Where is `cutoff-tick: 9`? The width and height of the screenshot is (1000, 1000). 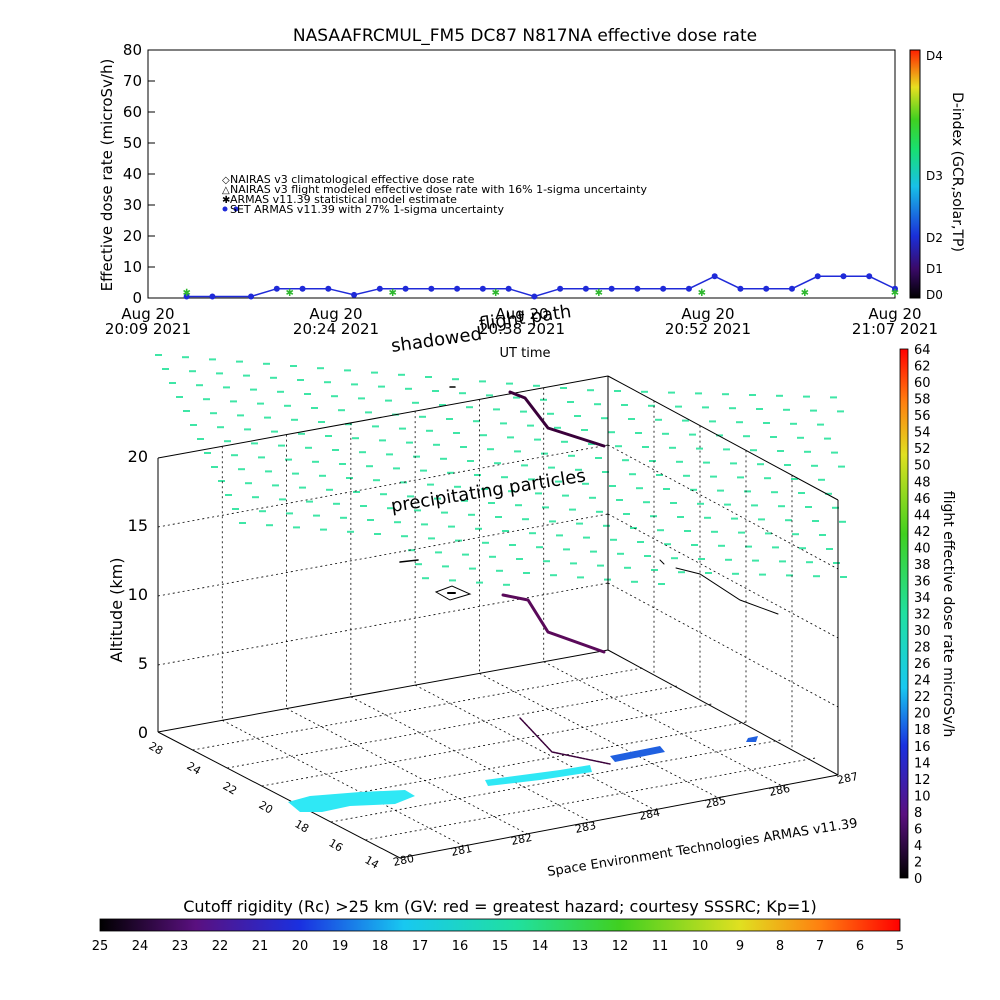
cutoff-tick: 9 is located at coordinates (740, 946).